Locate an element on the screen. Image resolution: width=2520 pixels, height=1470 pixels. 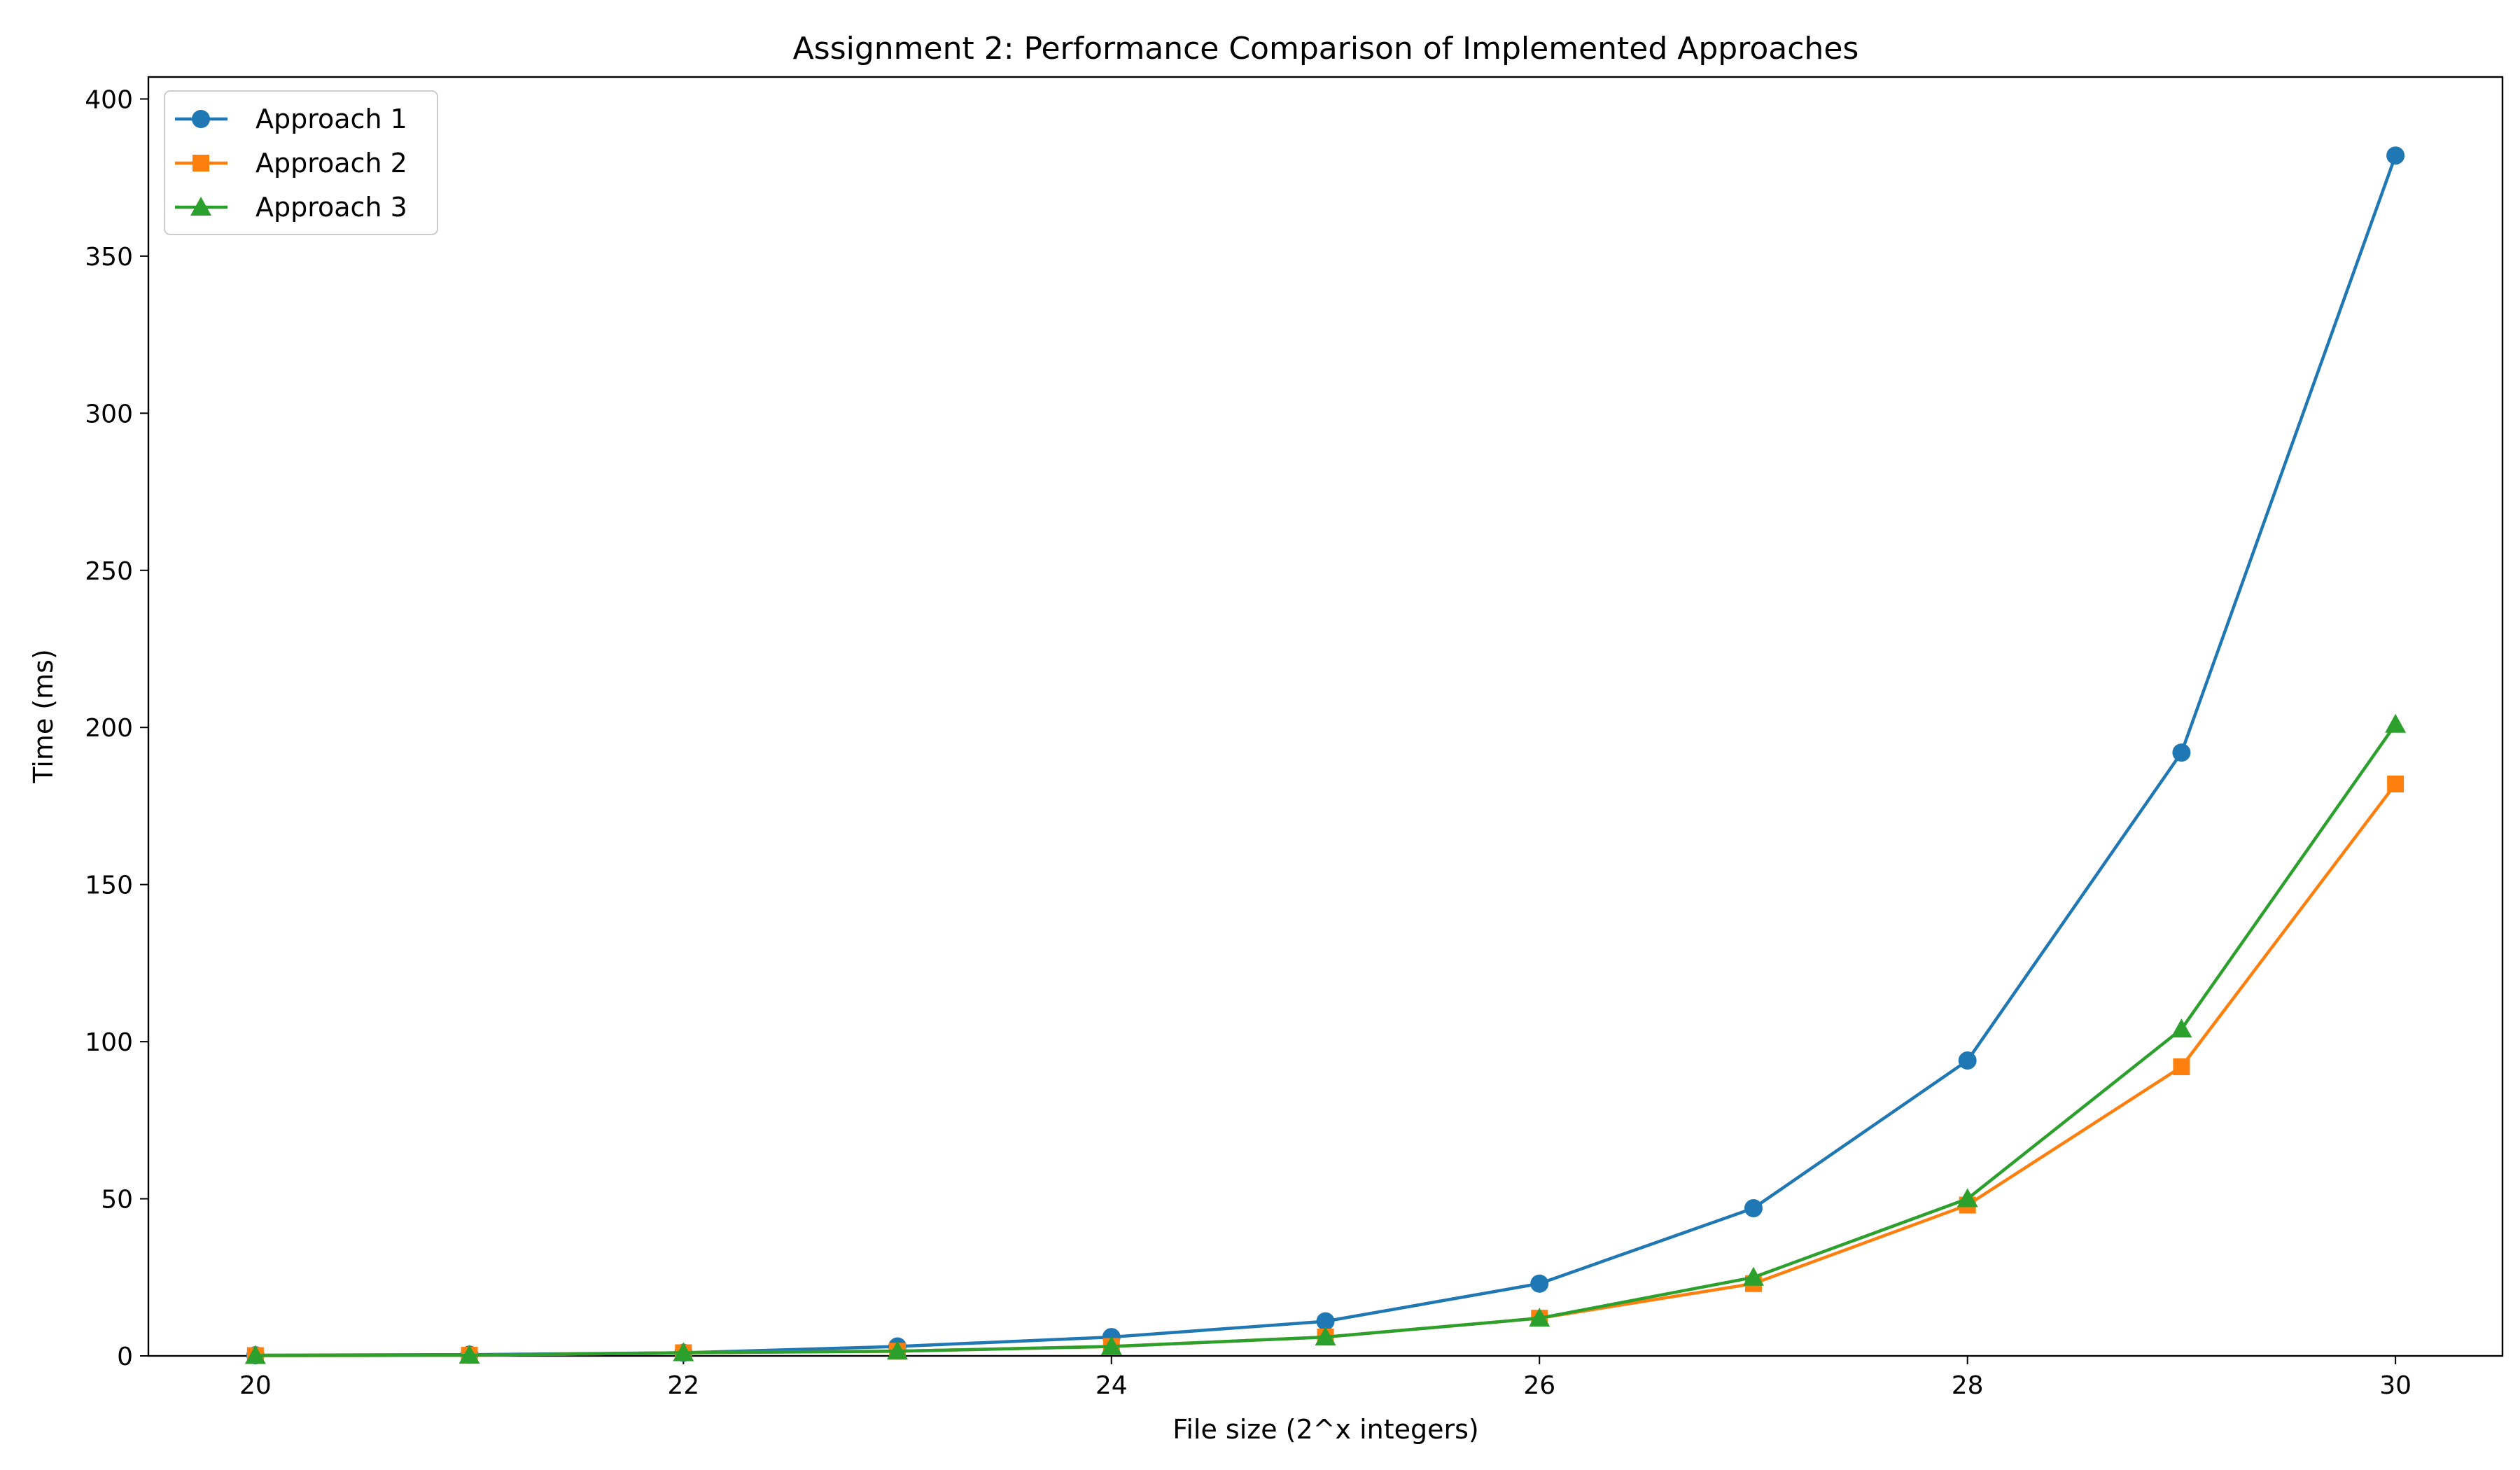
legend-label-approach-3: Approach 3 is located at coordinates (331, 207).